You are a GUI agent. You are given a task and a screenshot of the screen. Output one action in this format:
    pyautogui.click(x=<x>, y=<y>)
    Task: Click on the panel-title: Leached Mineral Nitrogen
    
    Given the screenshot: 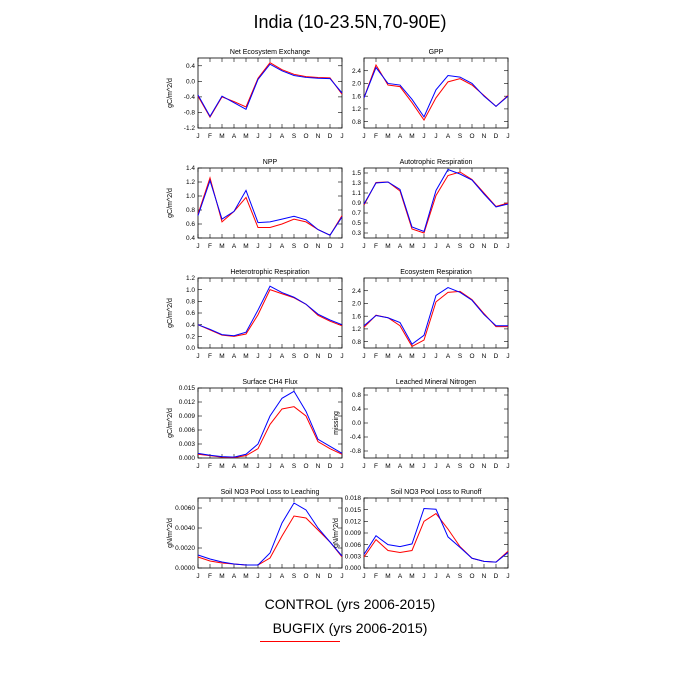 What is the action you would take?
    pyautogui.click(x=436, y=382)
    